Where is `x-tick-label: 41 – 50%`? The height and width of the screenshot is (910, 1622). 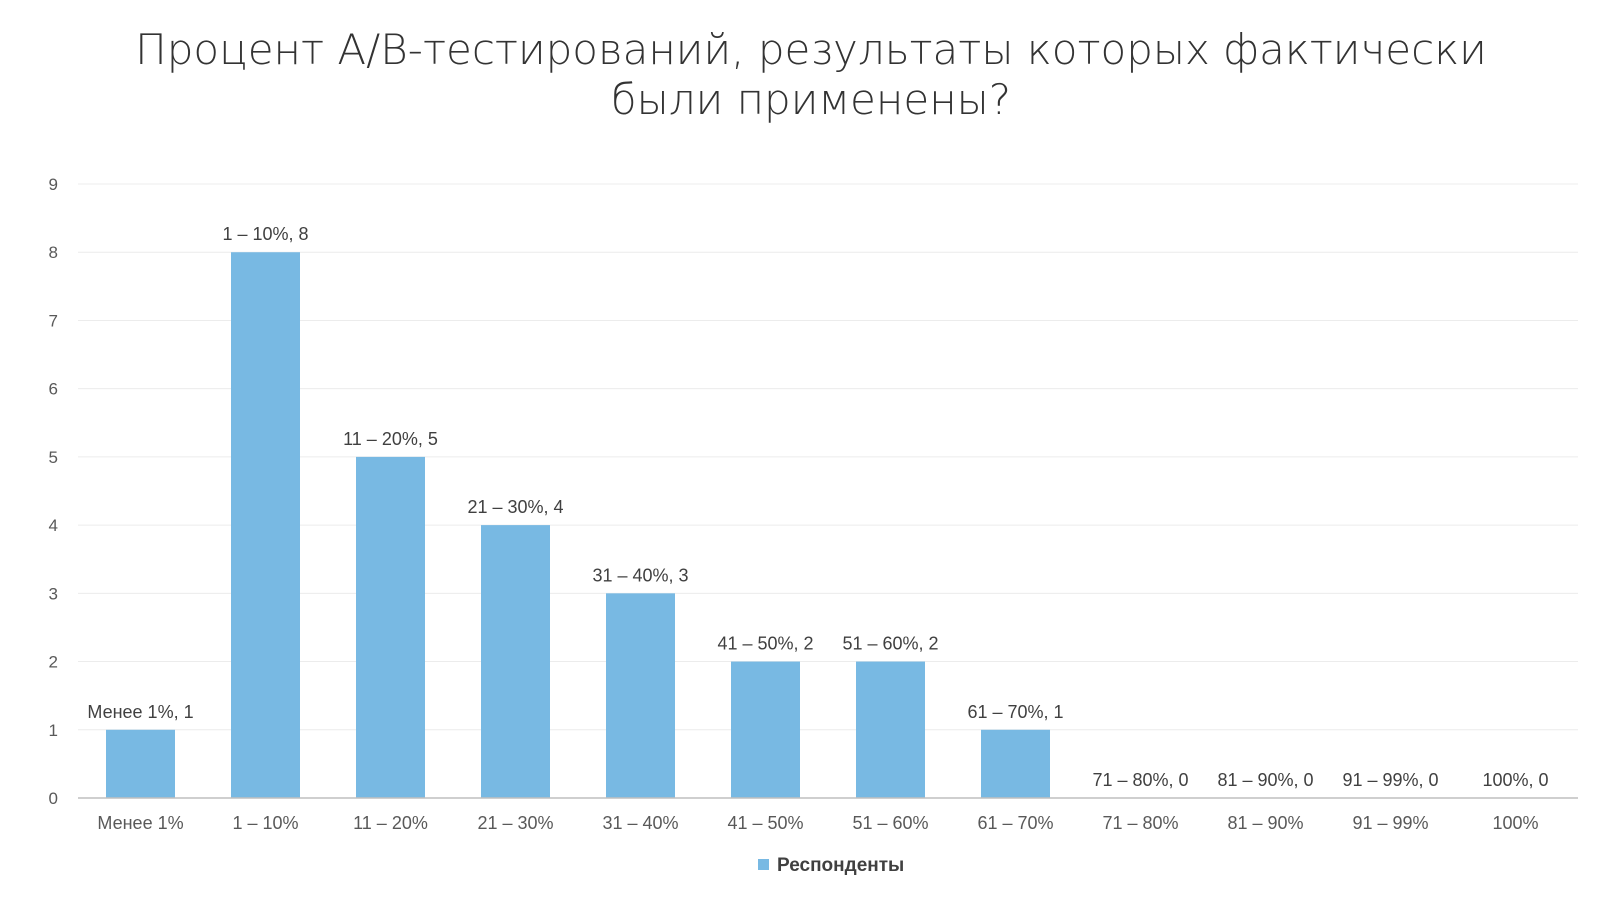
x-tick-label: 41 – 50% is located at coordinates (765, 823).